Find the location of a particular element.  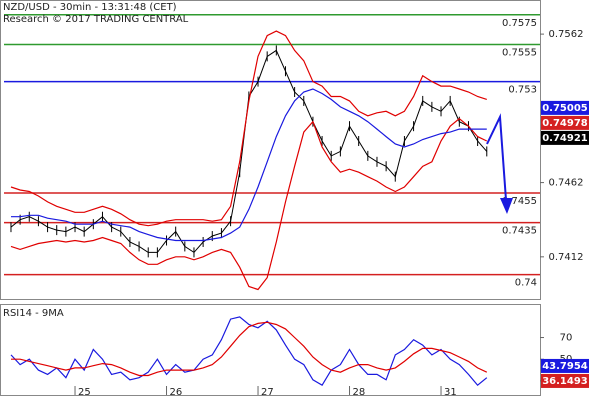

projection-arrowhead is located at coordinates (506, 206).